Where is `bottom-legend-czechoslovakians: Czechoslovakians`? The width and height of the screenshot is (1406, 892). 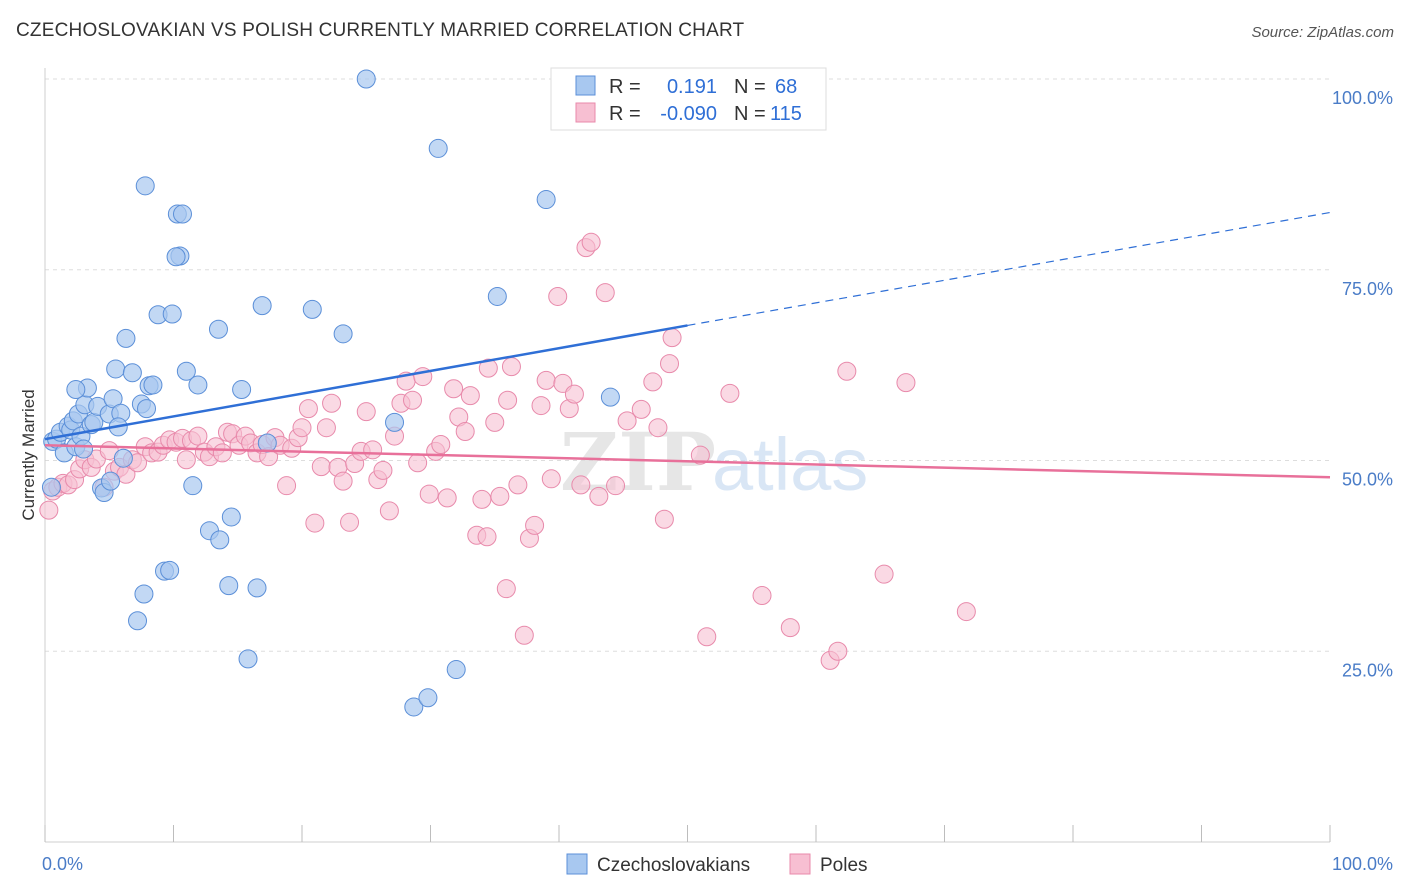
bottom-legend-czechoslovakians: Czechoslovakians is located at coordinates (673, 865).